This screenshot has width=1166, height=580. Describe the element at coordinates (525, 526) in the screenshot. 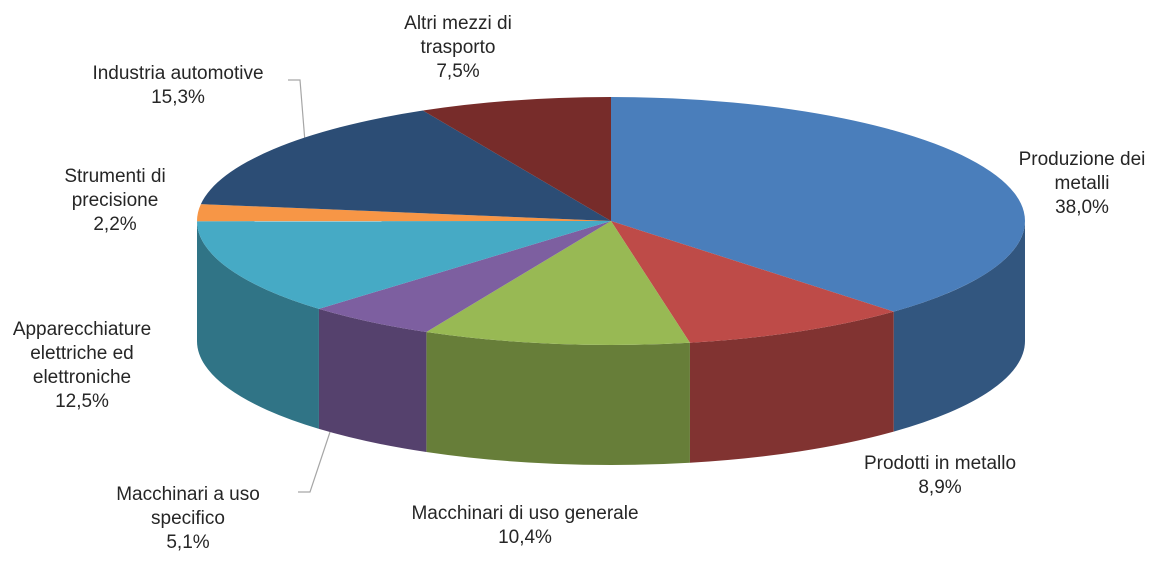

I see `slice-label: Macchinari di uso generale 10,4%` at that location.